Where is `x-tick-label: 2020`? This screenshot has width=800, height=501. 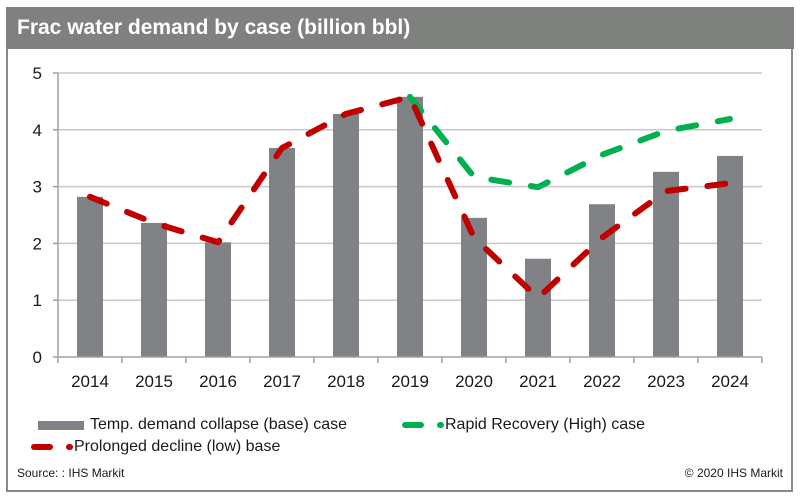 x-tick-label: 2020 is located at coordinates (474, 381).